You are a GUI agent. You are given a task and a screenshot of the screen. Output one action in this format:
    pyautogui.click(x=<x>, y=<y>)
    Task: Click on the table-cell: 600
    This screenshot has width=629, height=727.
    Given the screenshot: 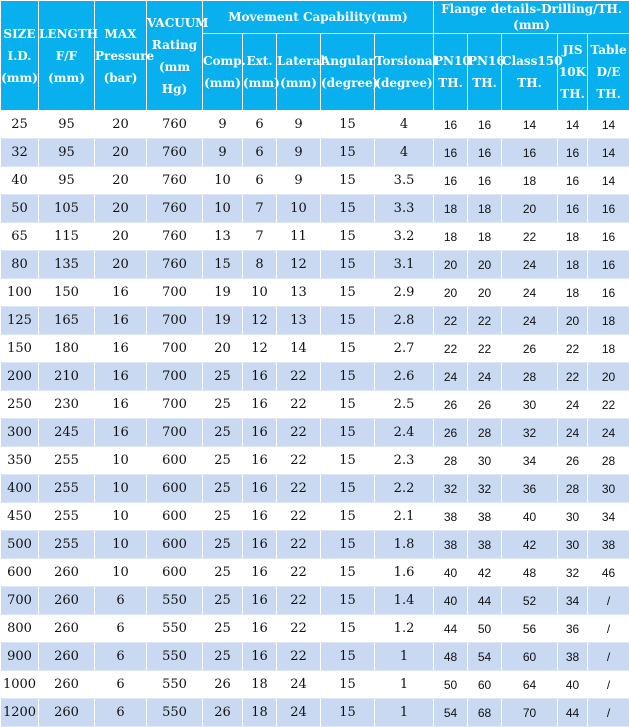 What is the action you would take?
    pyautogui.click(x=20, y=573)
    